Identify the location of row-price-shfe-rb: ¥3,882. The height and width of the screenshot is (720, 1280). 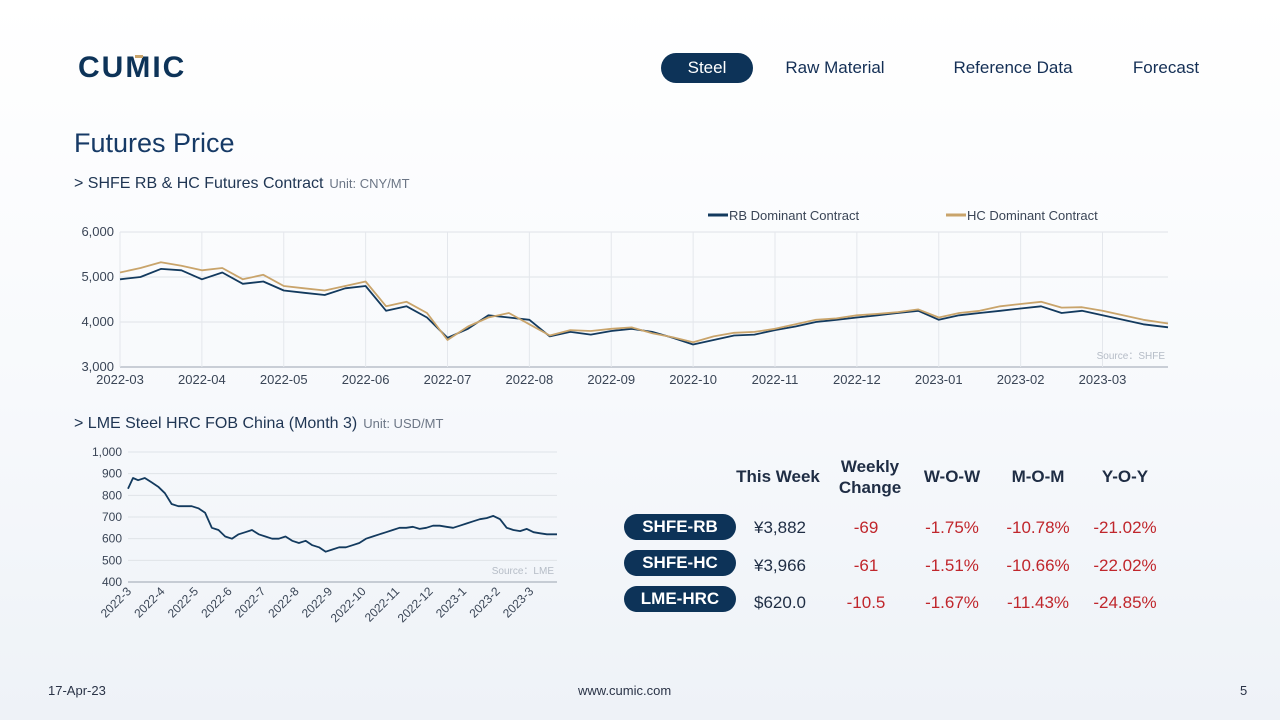
(780, 527).